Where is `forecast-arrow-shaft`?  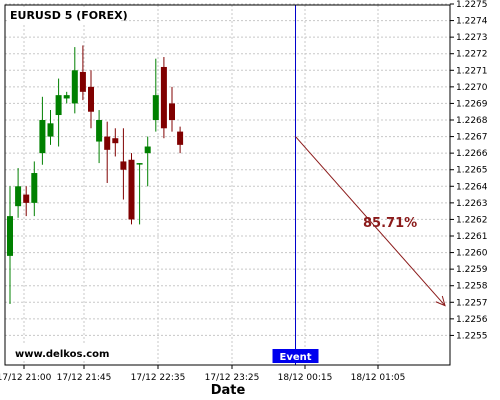
forecast-arrow-shaft is located at coordinates (370, 221).